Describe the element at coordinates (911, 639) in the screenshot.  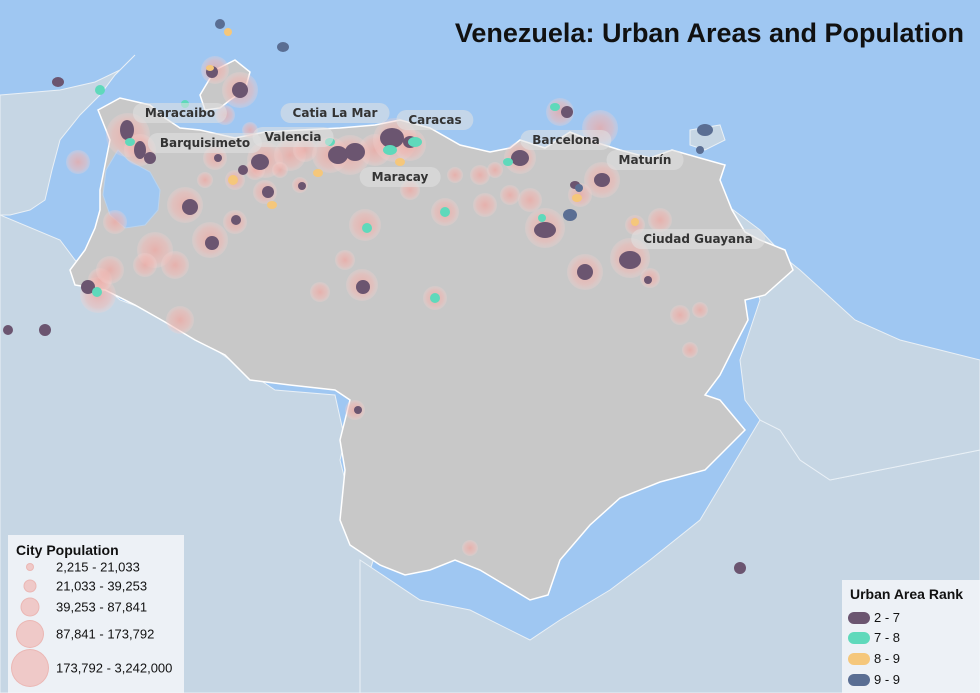
I see `rank-legend-row: 7 - 8` at that location.